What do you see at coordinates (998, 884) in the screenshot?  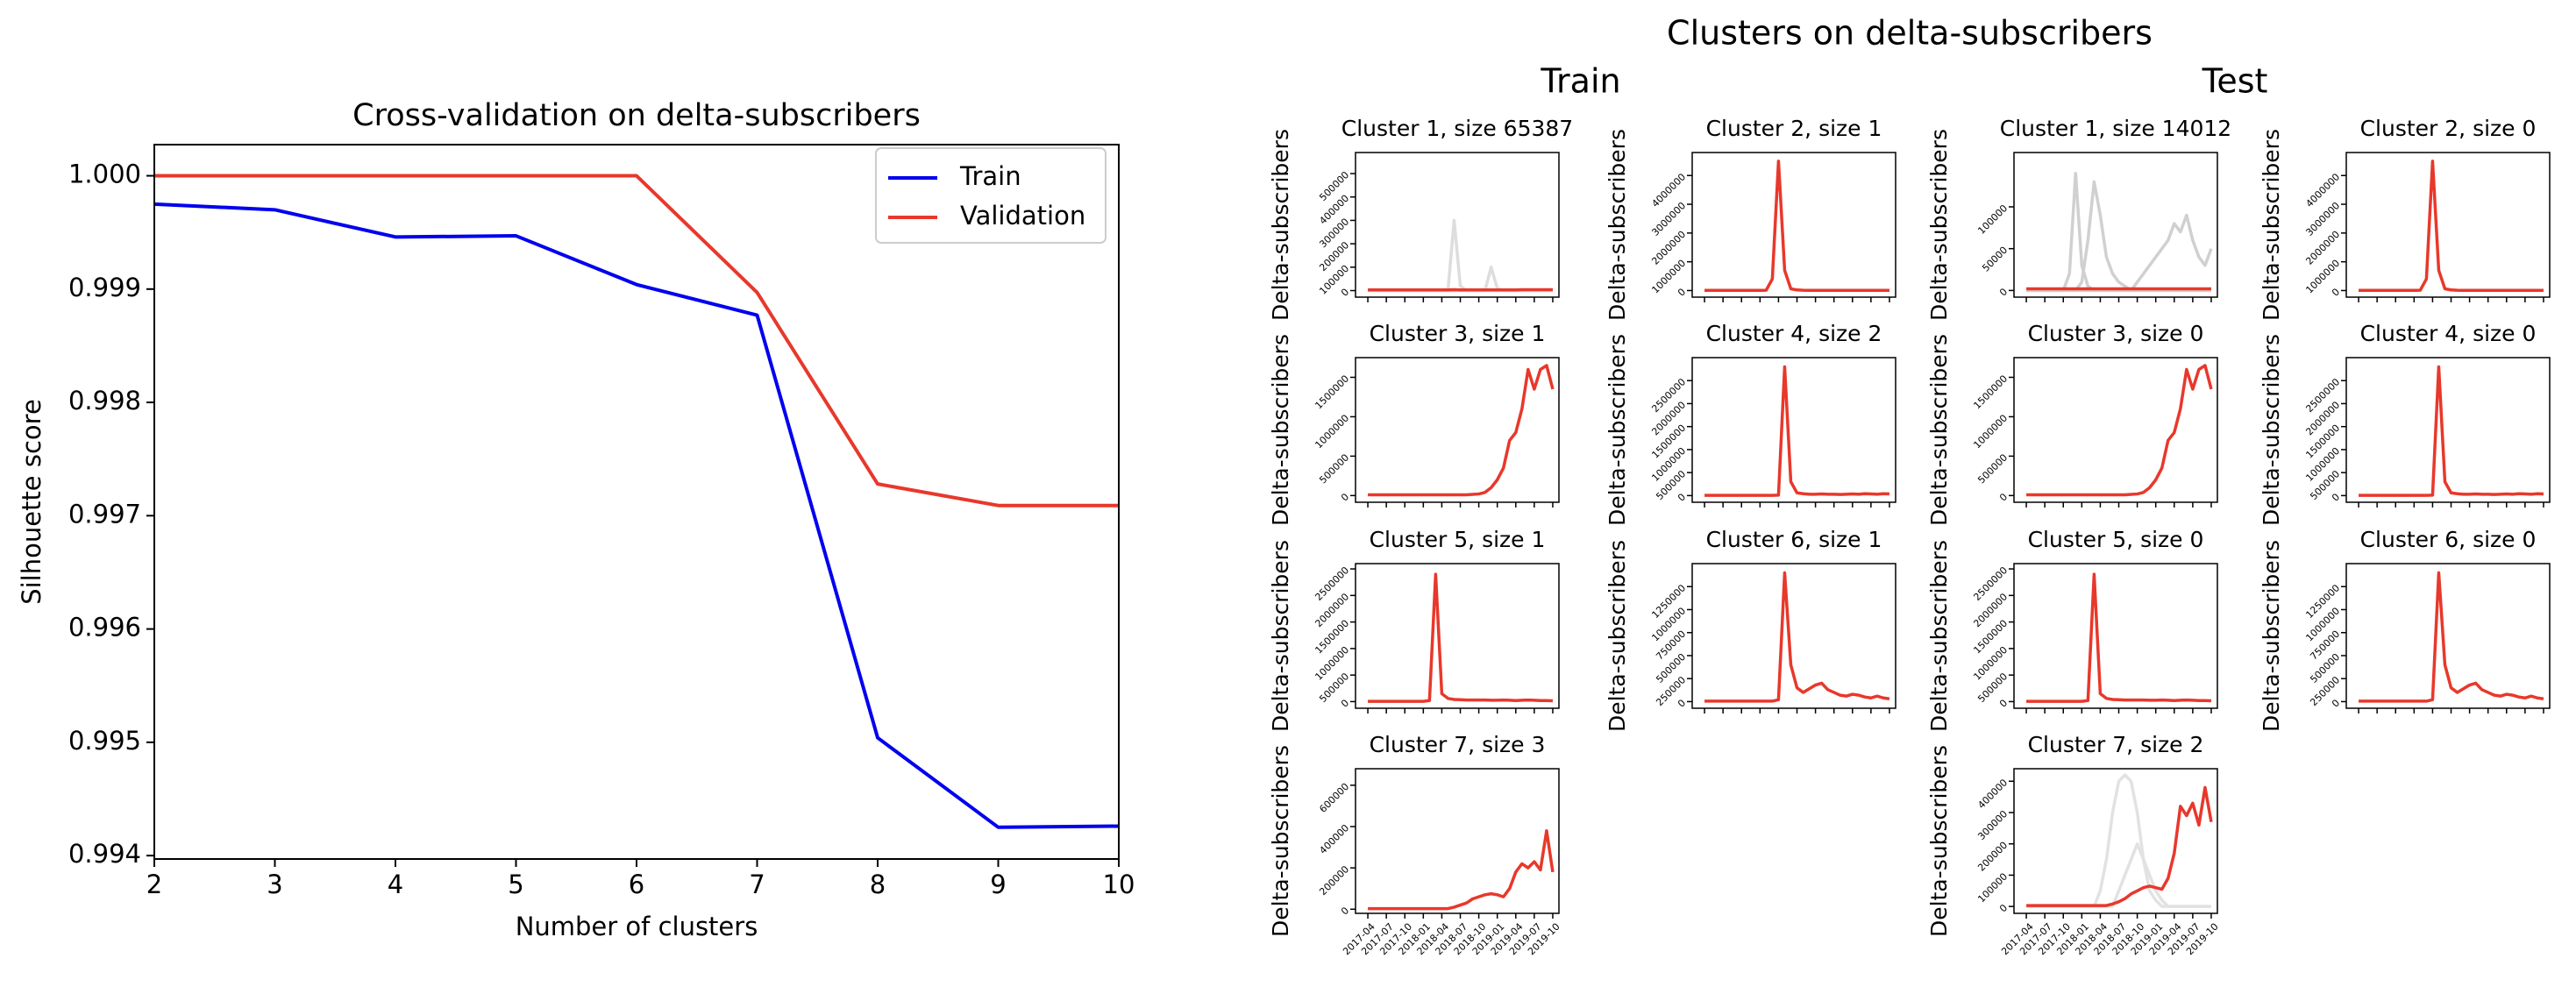 I see `x-tick-label: 9` at bounding box center [998, 884].